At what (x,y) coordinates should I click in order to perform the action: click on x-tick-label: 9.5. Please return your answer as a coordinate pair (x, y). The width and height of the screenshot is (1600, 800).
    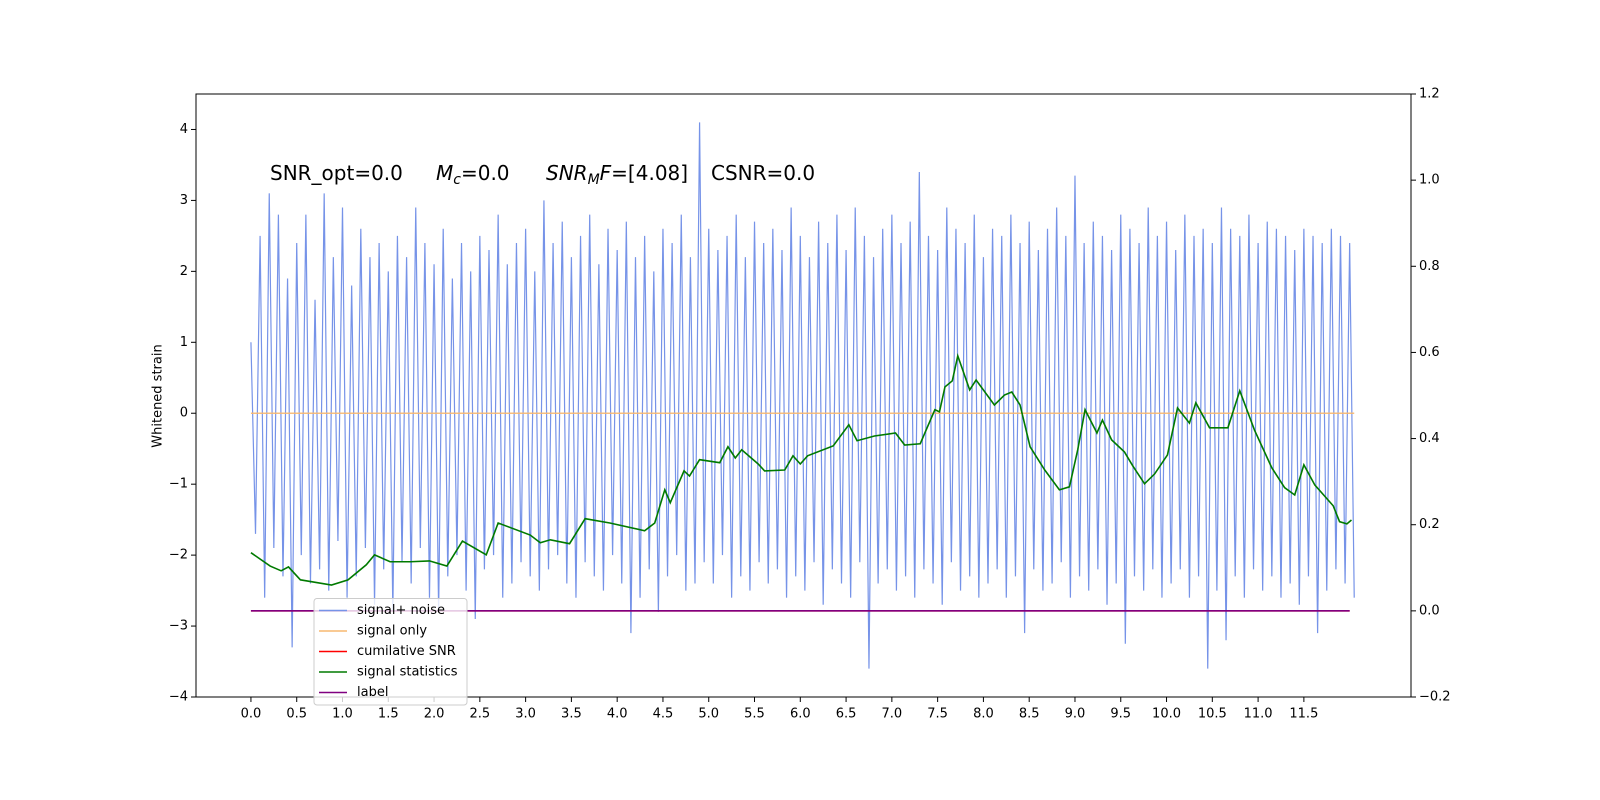
    Looking at the image, I should click on (1120, 714).